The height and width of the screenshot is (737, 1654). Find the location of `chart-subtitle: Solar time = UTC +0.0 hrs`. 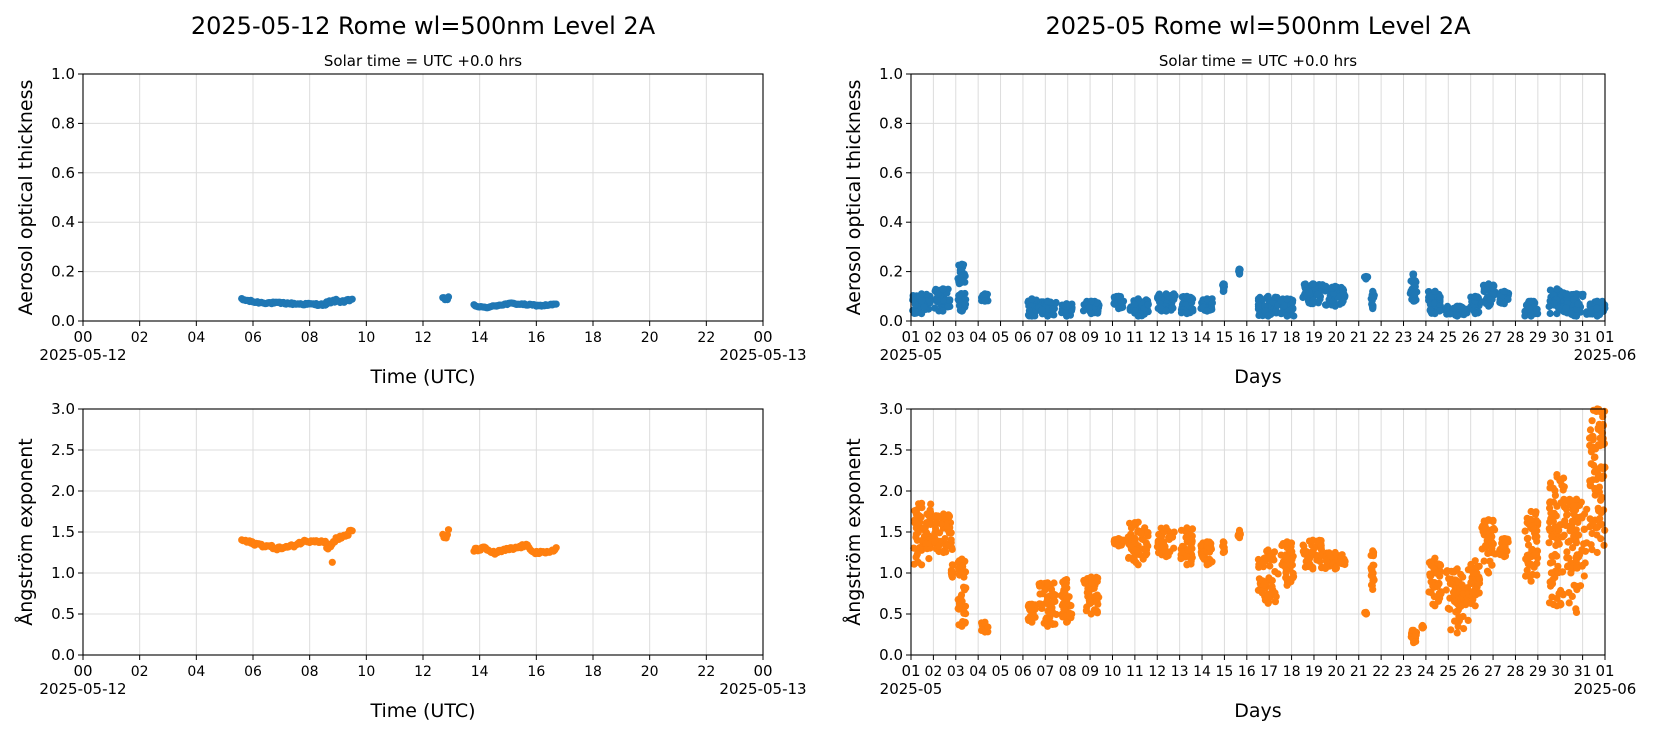

chart-subtitle: Solar time = UTC +0.0 hrs is located at coordinates (1258, 61).